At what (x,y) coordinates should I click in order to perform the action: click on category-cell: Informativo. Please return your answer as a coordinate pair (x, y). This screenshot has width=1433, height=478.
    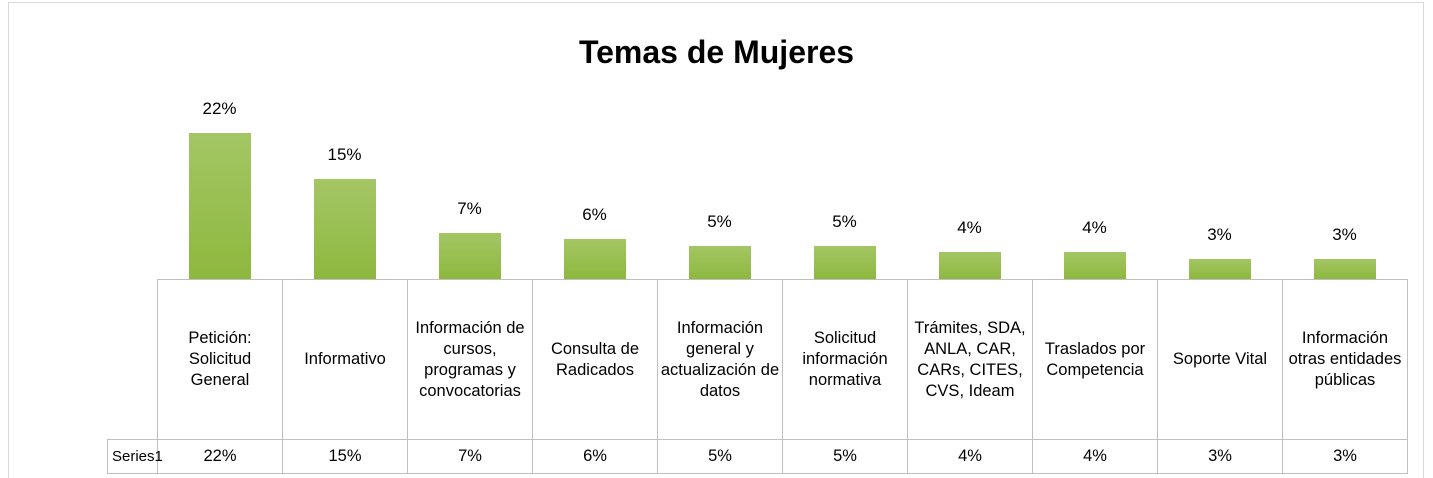
    Looking at the image, I should click on (345, 359).